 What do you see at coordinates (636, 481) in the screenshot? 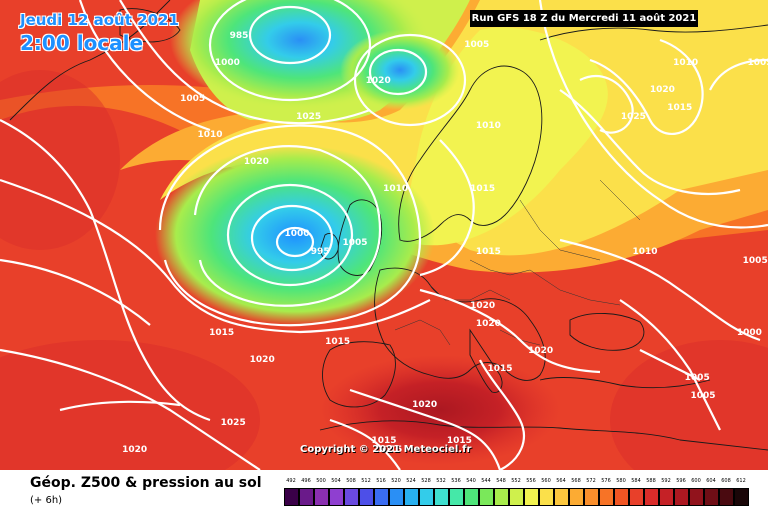
I see `legend-tick-label: 584` at bounding box center [636, 481].